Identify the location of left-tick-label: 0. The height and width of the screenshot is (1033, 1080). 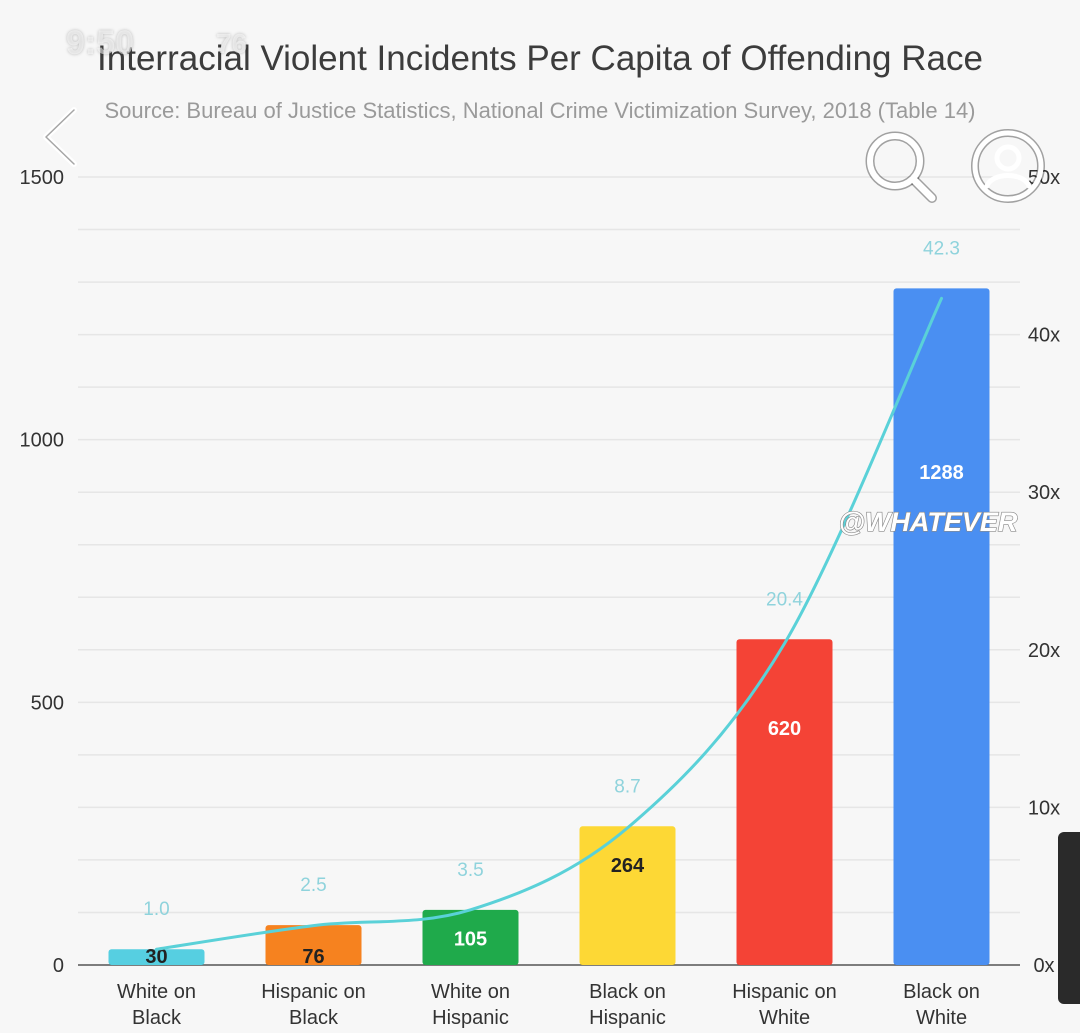
(58, 966).